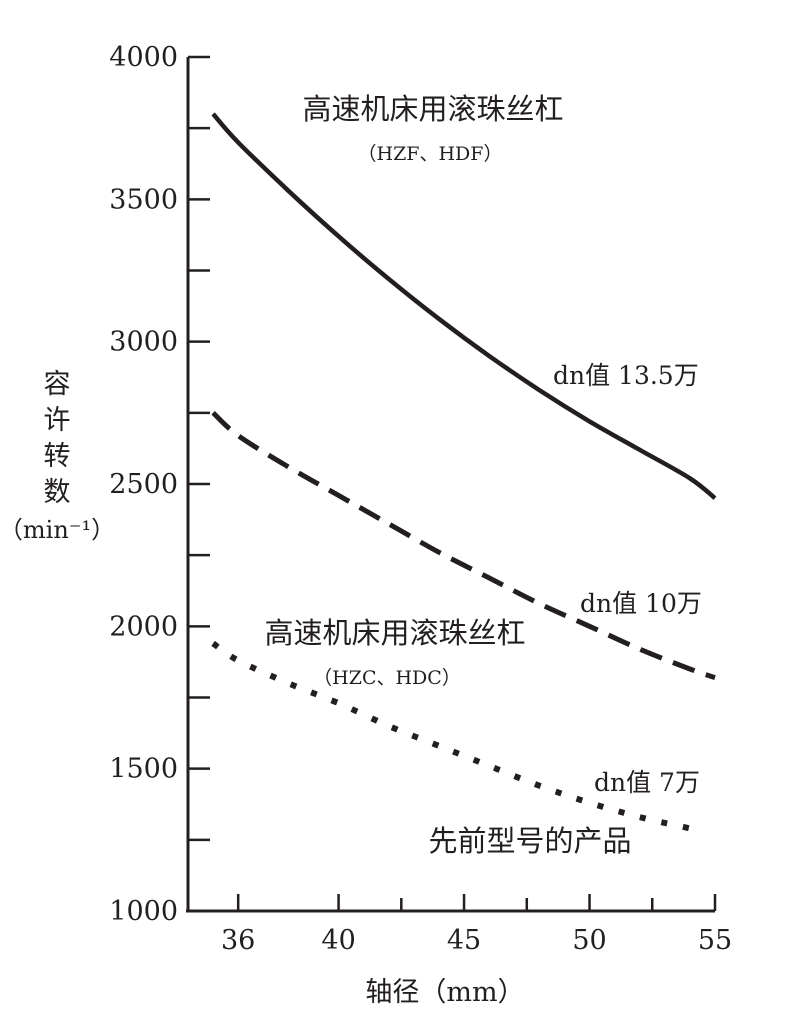 This screenshot has height=1013, width=800. I want to click on y-axis-title-char: 许, so click(57, 420).